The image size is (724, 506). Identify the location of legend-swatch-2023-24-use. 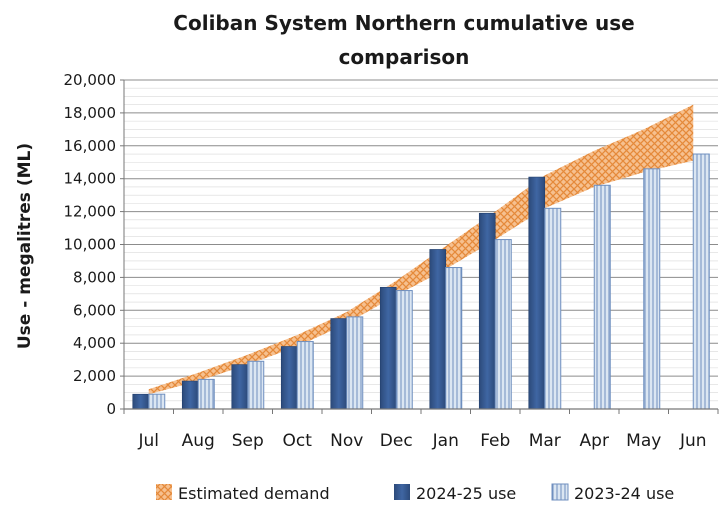
(560, 492).